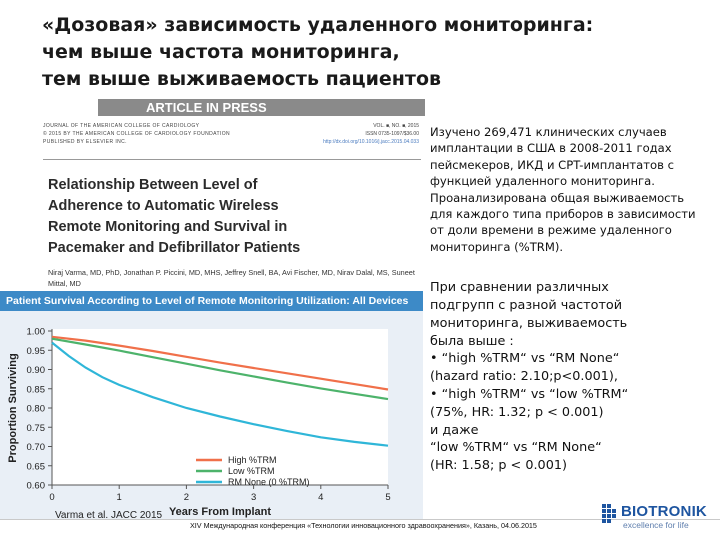 Image resolution: width=720 pixels, height=540 pixels. What do you see at coordinates (109, 515) in the screenshot?
I see `citation: Varma et al. JACC 2015` at bounding box center [109, 515].